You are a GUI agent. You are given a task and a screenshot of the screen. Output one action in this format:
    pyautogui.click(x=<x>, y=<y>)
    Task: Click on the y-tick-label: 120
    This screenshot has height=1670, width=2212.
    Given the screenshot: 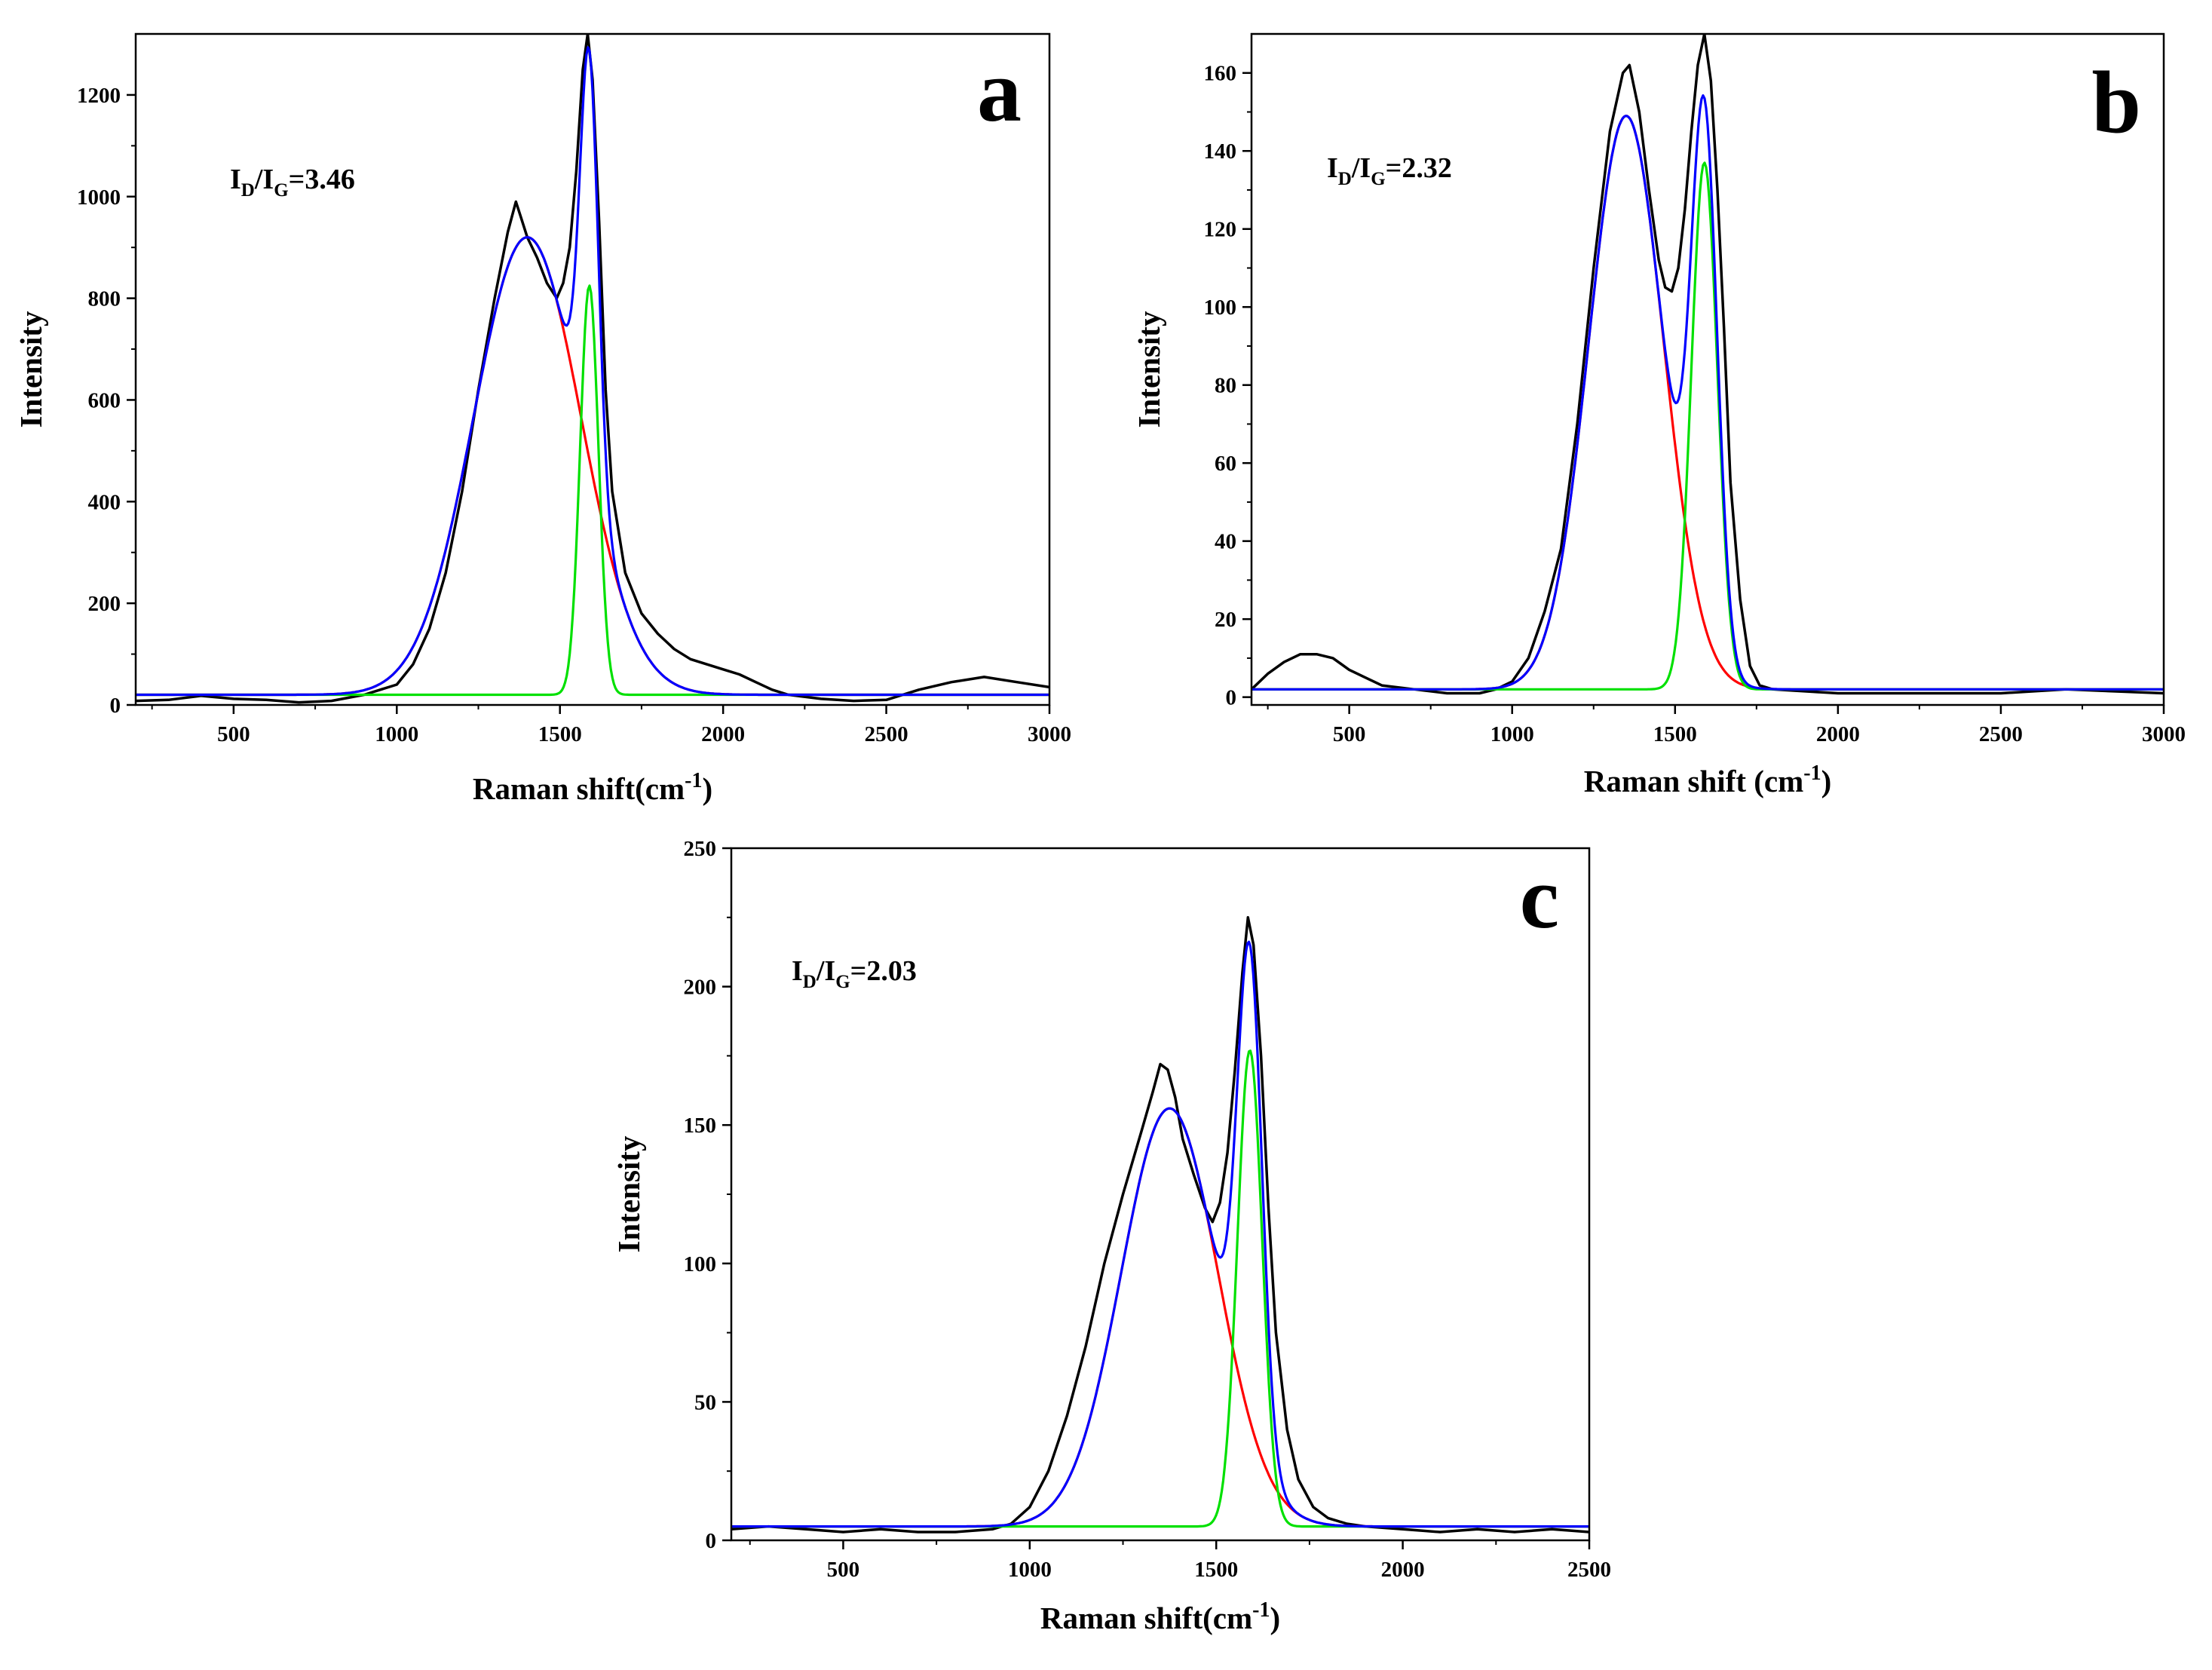 What is the action you would take?
    pyautogui.click(x=1220, y=230)
    